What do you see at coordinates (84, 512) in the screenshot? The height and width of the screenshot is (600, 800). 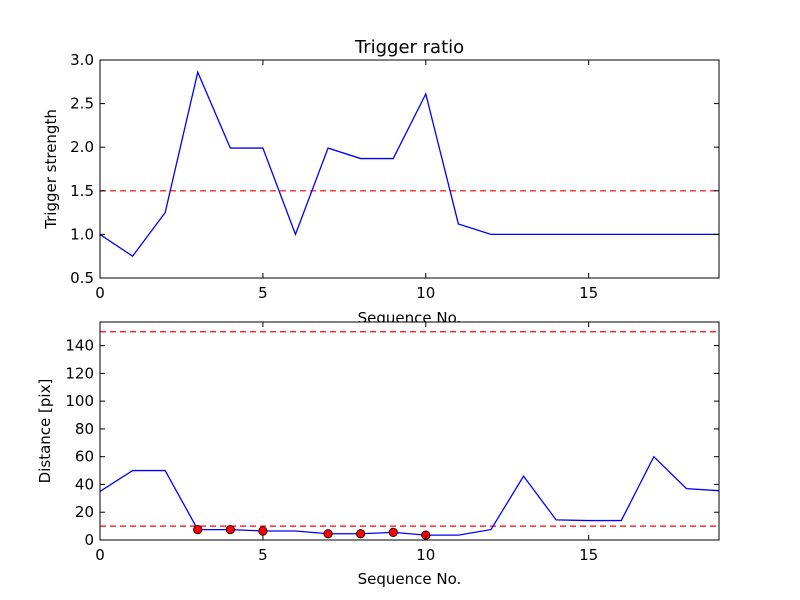 I see `y-tick-label: 20` at bounding box center [84, 512].